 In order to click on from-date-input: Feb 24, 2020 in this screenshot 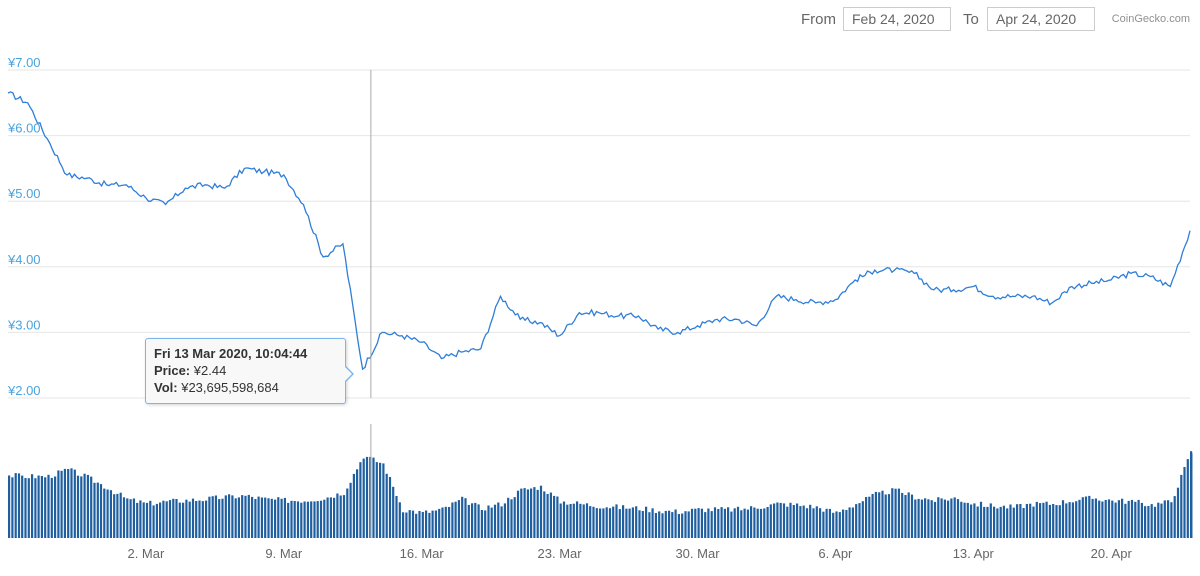, I will do `click(897, 19)`.